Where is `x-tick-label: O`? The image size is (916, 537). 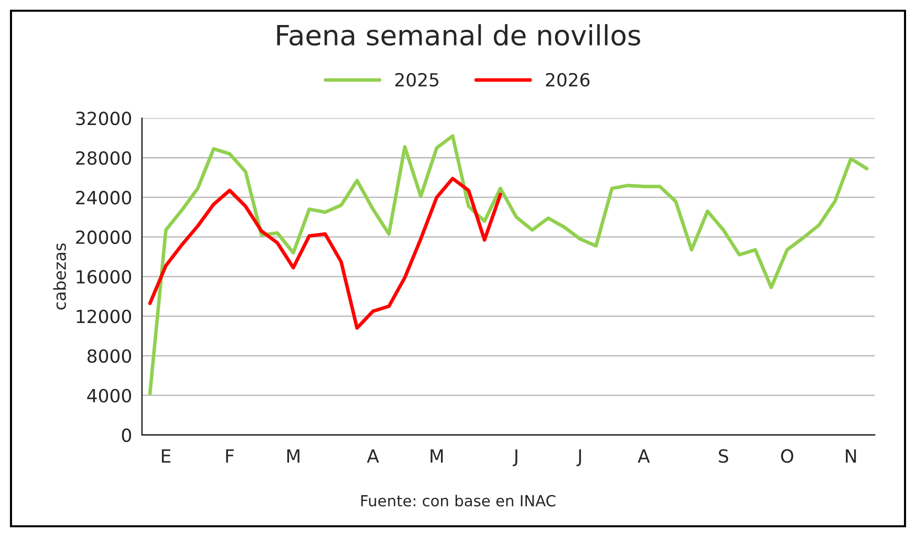 x-tick-label: O is located at coordinates (787, 456).